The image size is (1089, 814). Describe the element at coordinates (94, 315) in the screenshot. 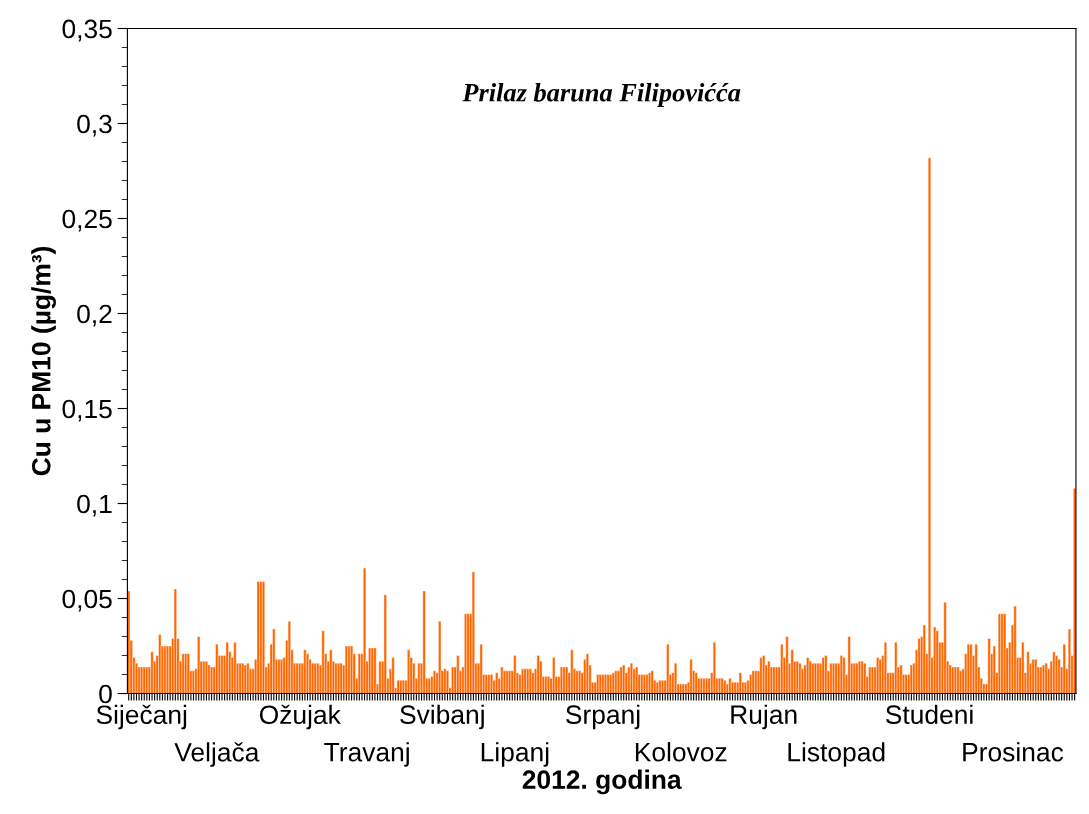

I see `y-tick-label: 0,2` at that location.